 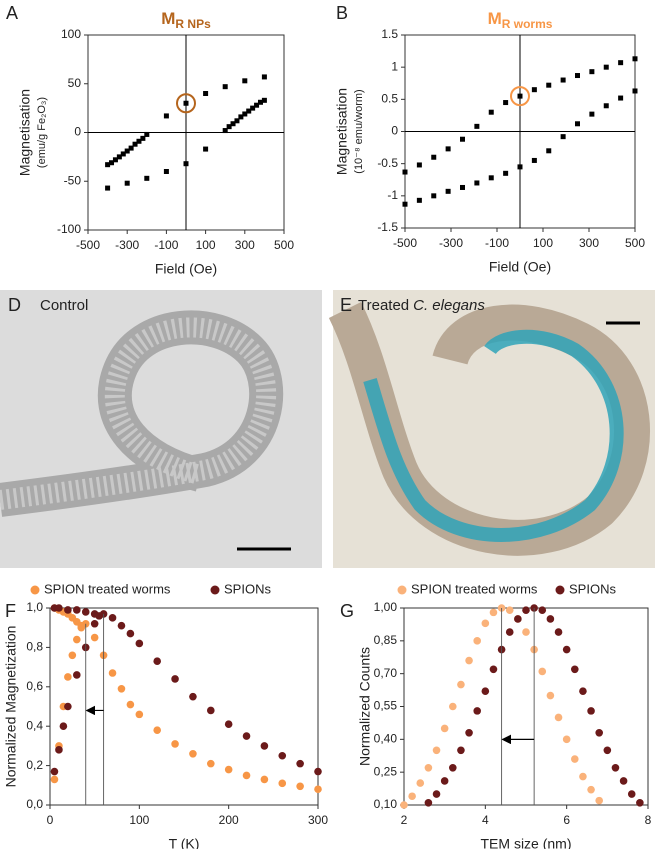 I want to click on x-tick-label: -300, so click(x=451, y=243).